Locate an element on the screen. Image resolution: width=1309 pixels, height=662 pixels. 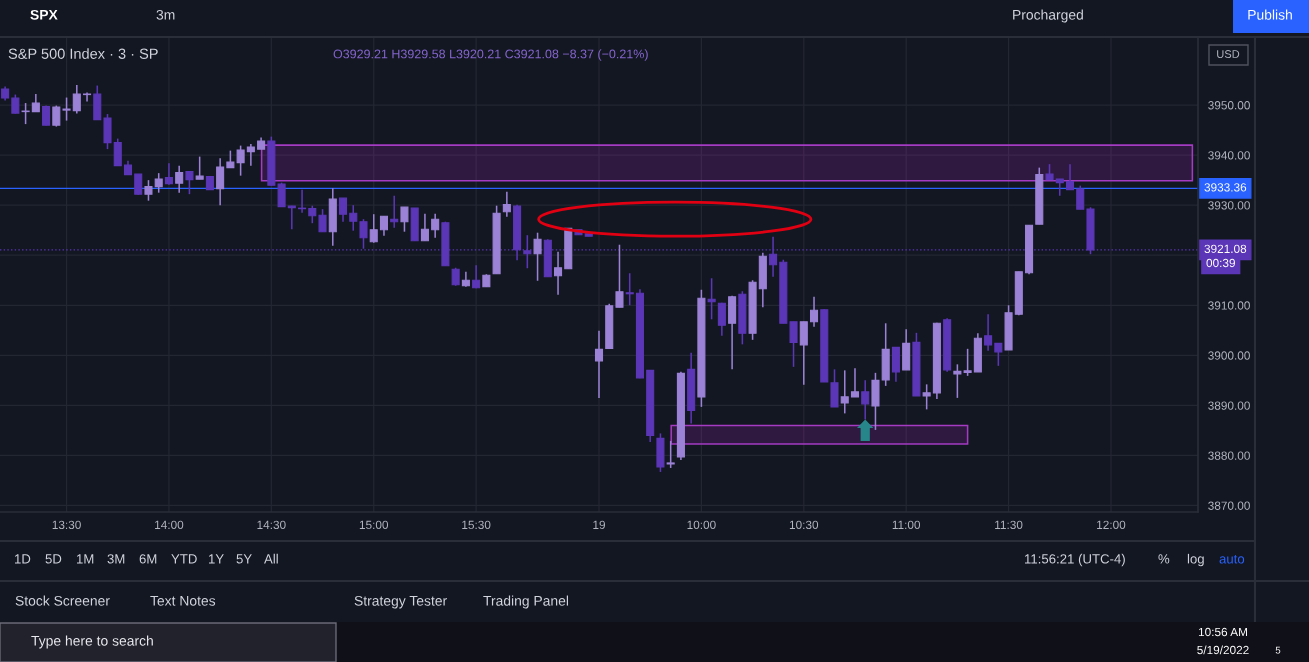
x-tick-label: 14:30 is located at coordinates (271, 524).